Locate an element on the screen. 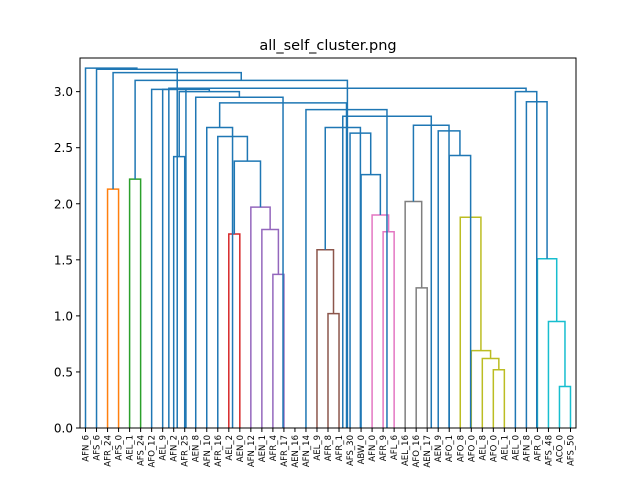  leaf-label: AEN_8 is located at coordinates (197, 448).